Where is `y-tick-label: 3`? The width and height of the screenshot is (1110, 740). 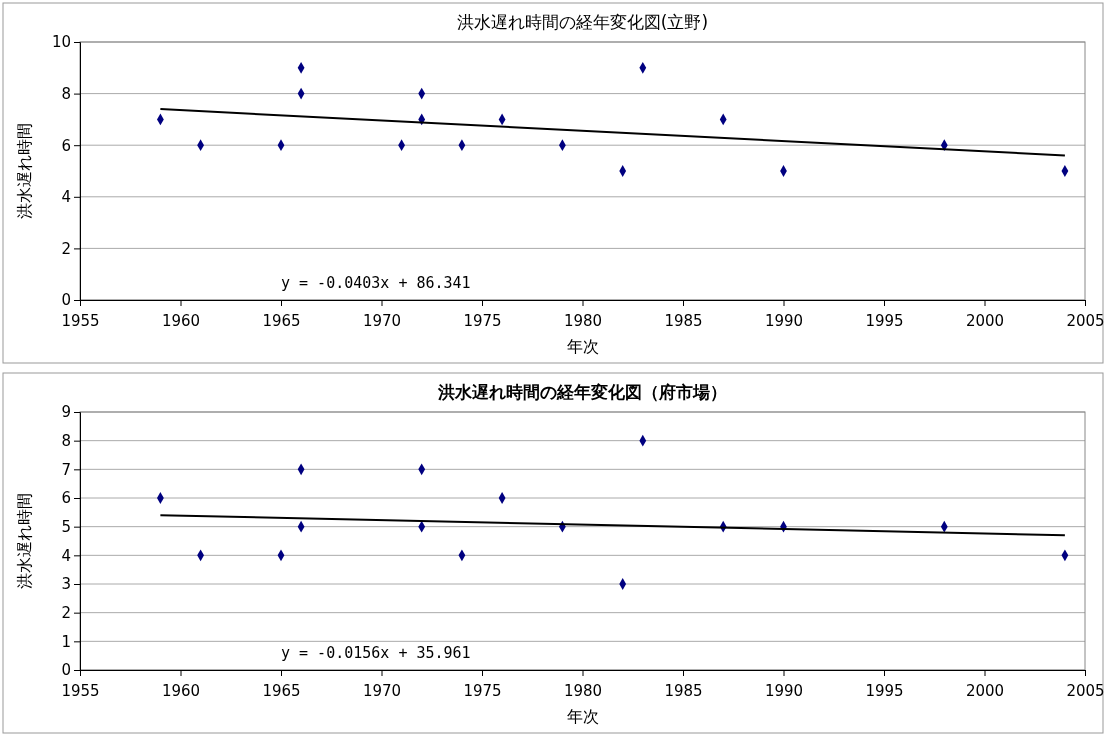 y-tick-label: 3 is located at coordinates (66, 584).